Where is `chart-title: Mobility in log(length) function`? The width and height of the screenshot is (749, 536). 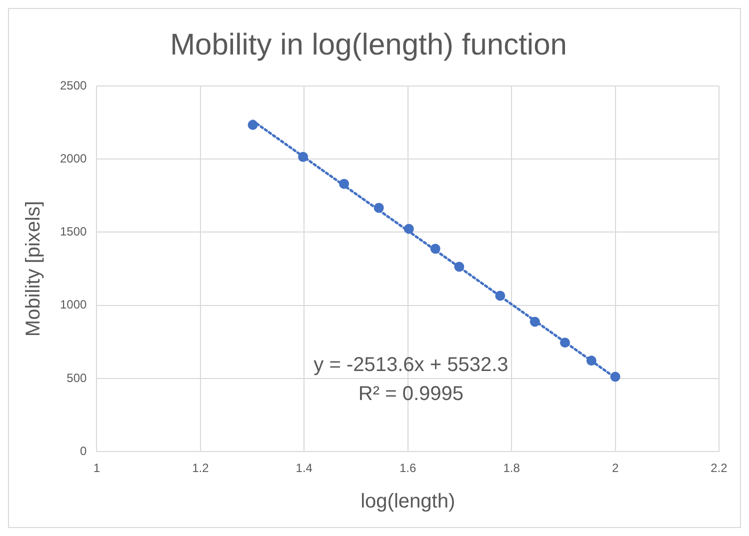
chart-title: Mobility in log(length) function is located at coordinates (368, 45).